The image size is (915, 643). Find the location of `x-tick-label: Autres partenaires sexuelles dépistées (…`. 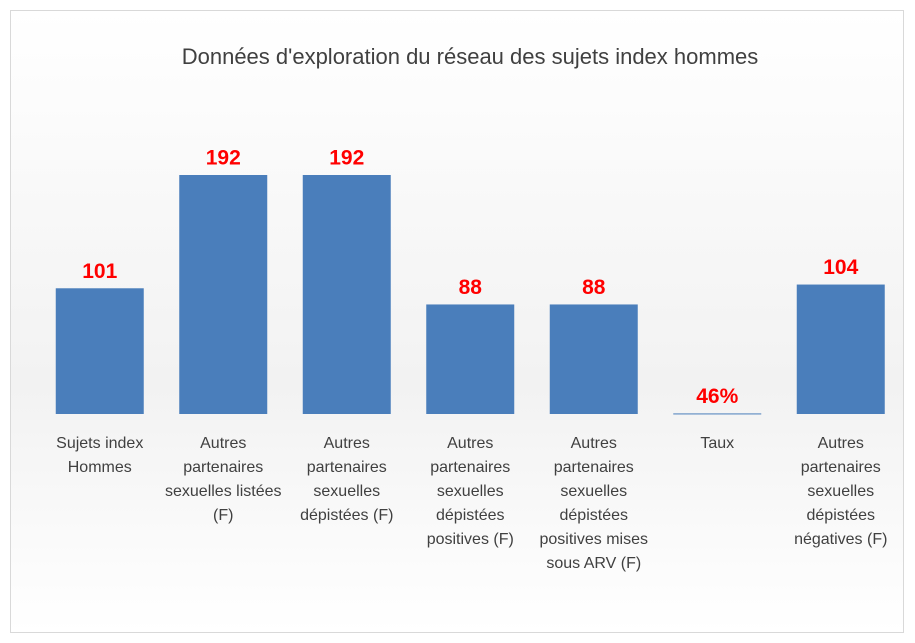

x-tick-label: Autres partenaires sexuelles dépistées (… is located at coordinates (347, 479).